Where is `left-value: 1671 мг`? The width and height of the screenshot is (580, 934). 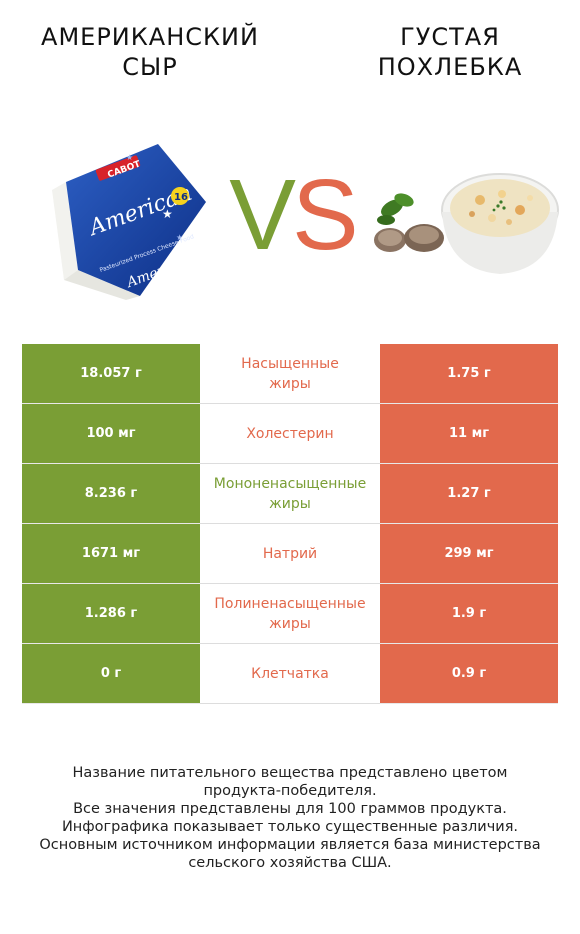 left-value: 1671 мг is located at coordinates (111, 553).